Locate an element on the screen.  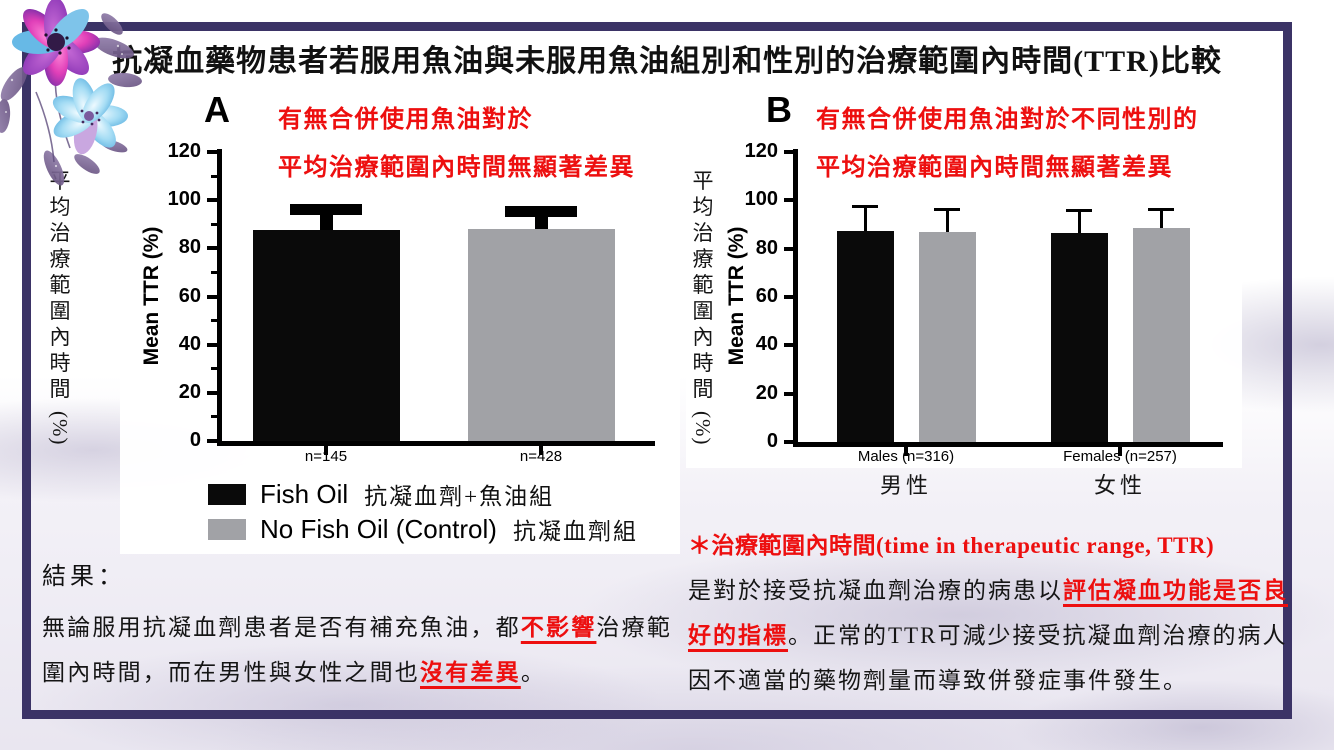
y-axis-label-zh-char: 治 is located at coordinates (703, 233).